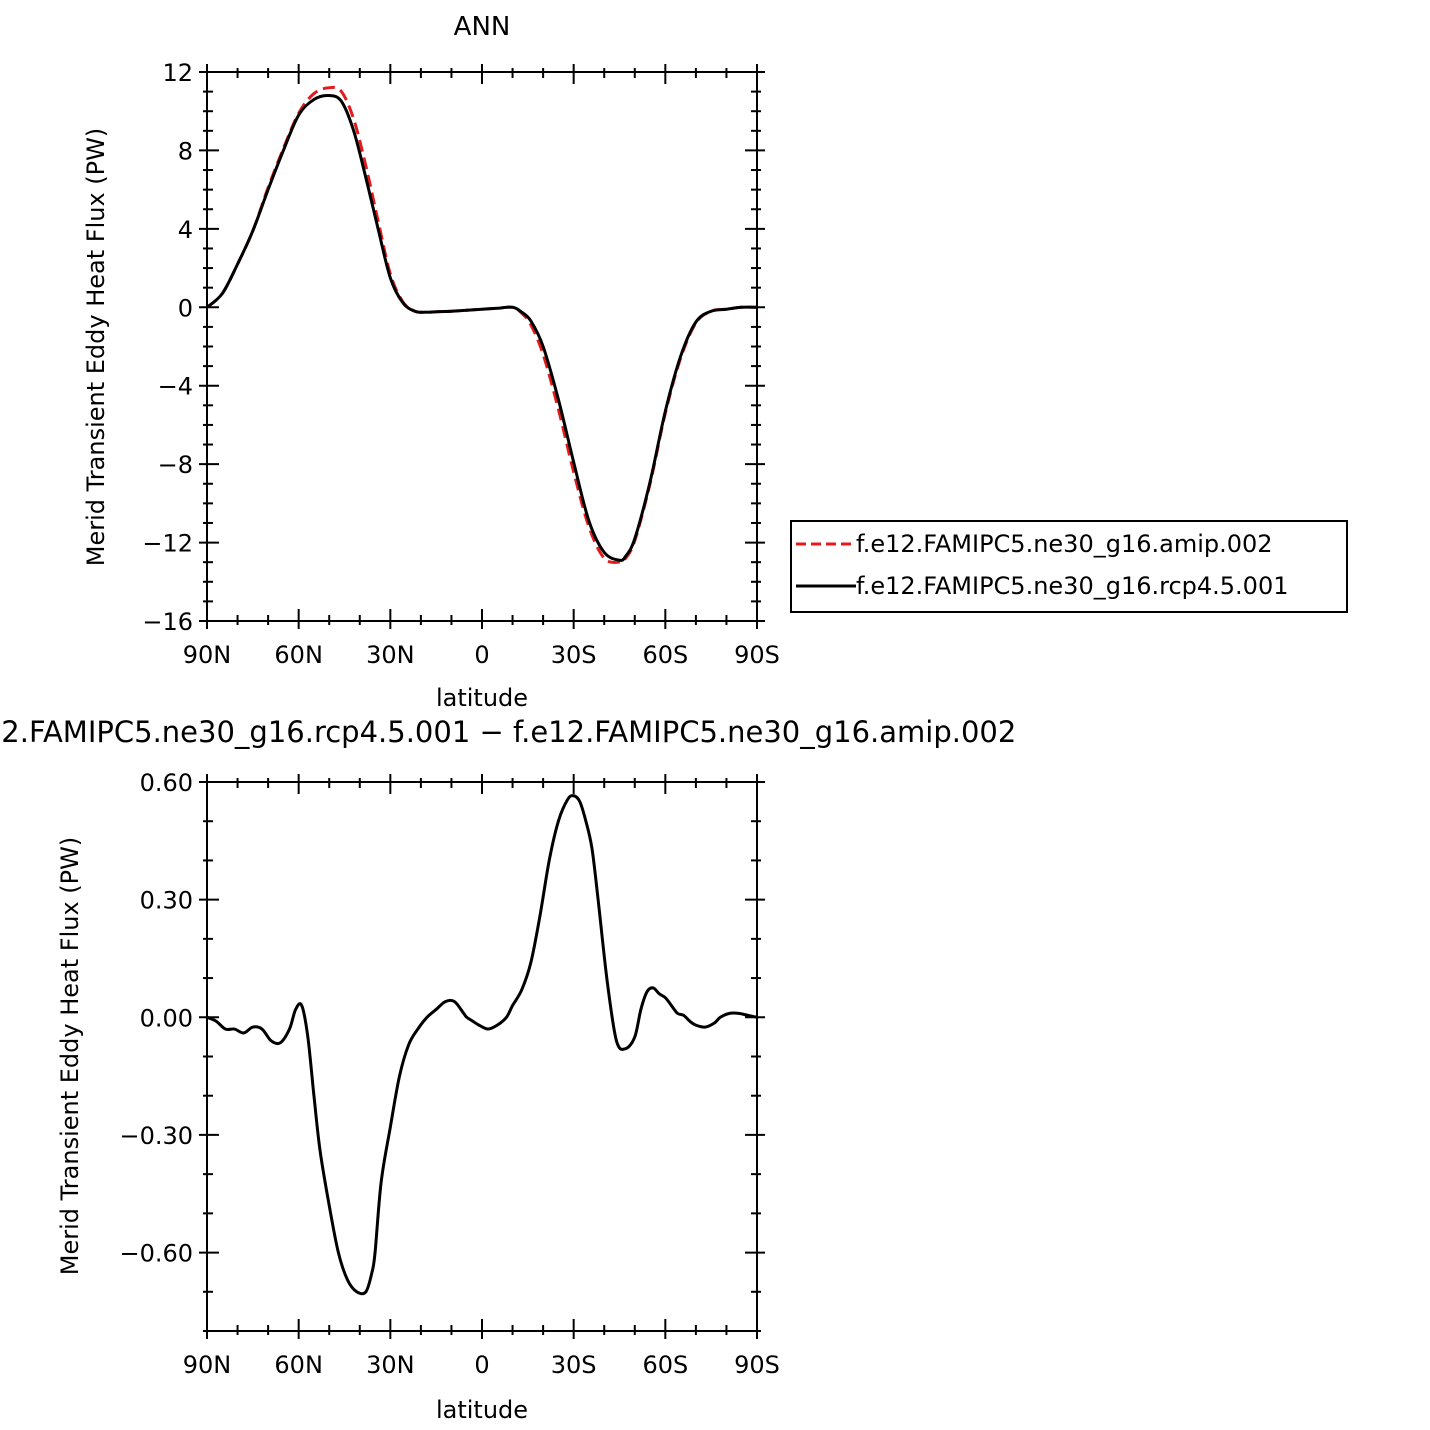 The image size is (1430, 1430). What do you see at coordinates (1072, 586) in the screenshot?
I see `legend-label-rcp: f.e12.FAMIPC5.ne30_g16.rcp4.5.001` at bounding box center [1072, 586].